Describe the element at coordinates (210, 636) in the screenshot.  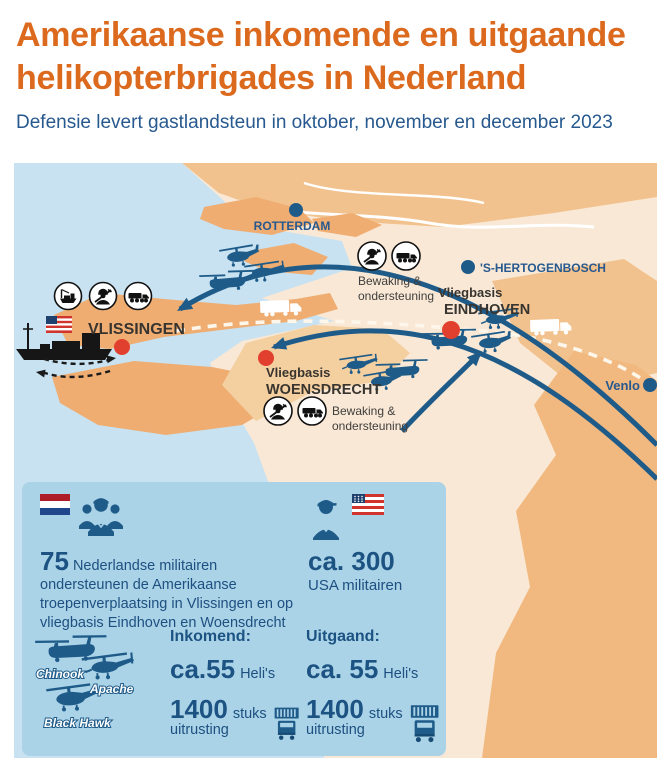
I see `incoming-title: Inkomend:` at that location.